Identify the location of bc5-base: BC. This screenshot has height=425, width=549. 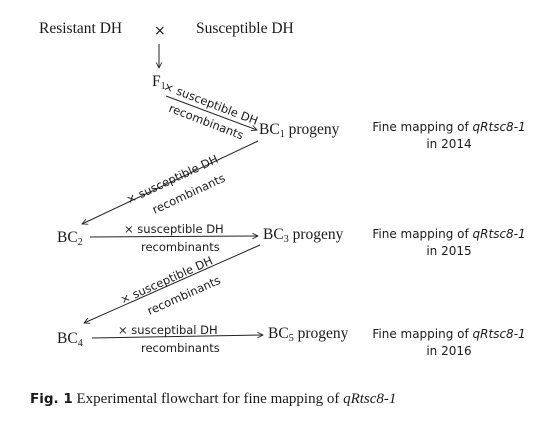
(278, 333).